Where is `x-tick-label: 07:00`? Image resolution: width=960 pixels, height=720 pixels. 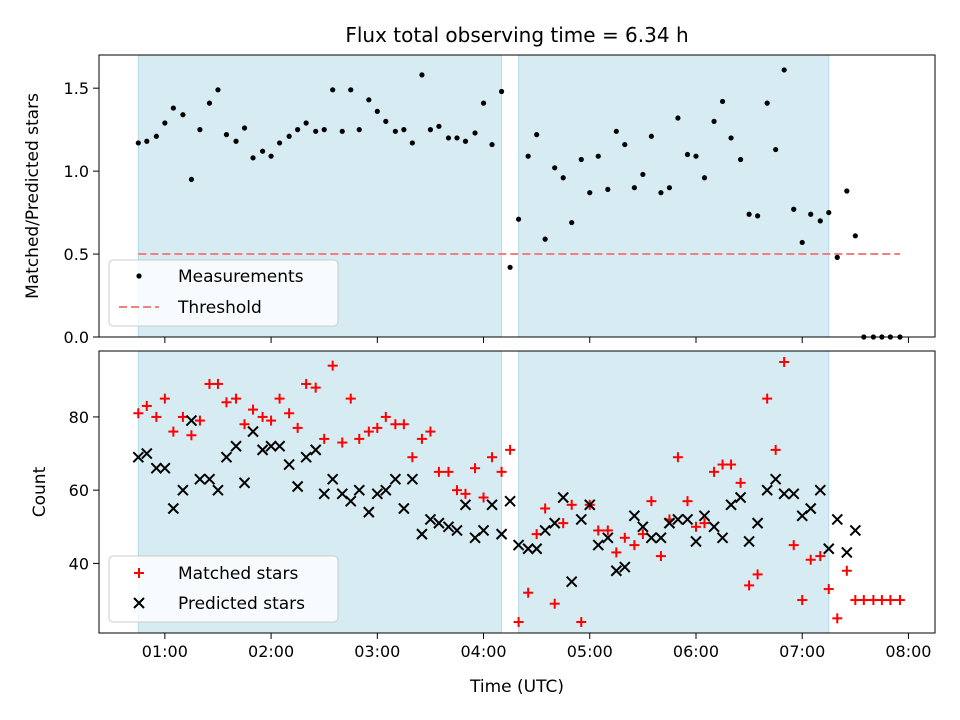 x-tick-label: 07:00 is located at coordinates (802, 651).